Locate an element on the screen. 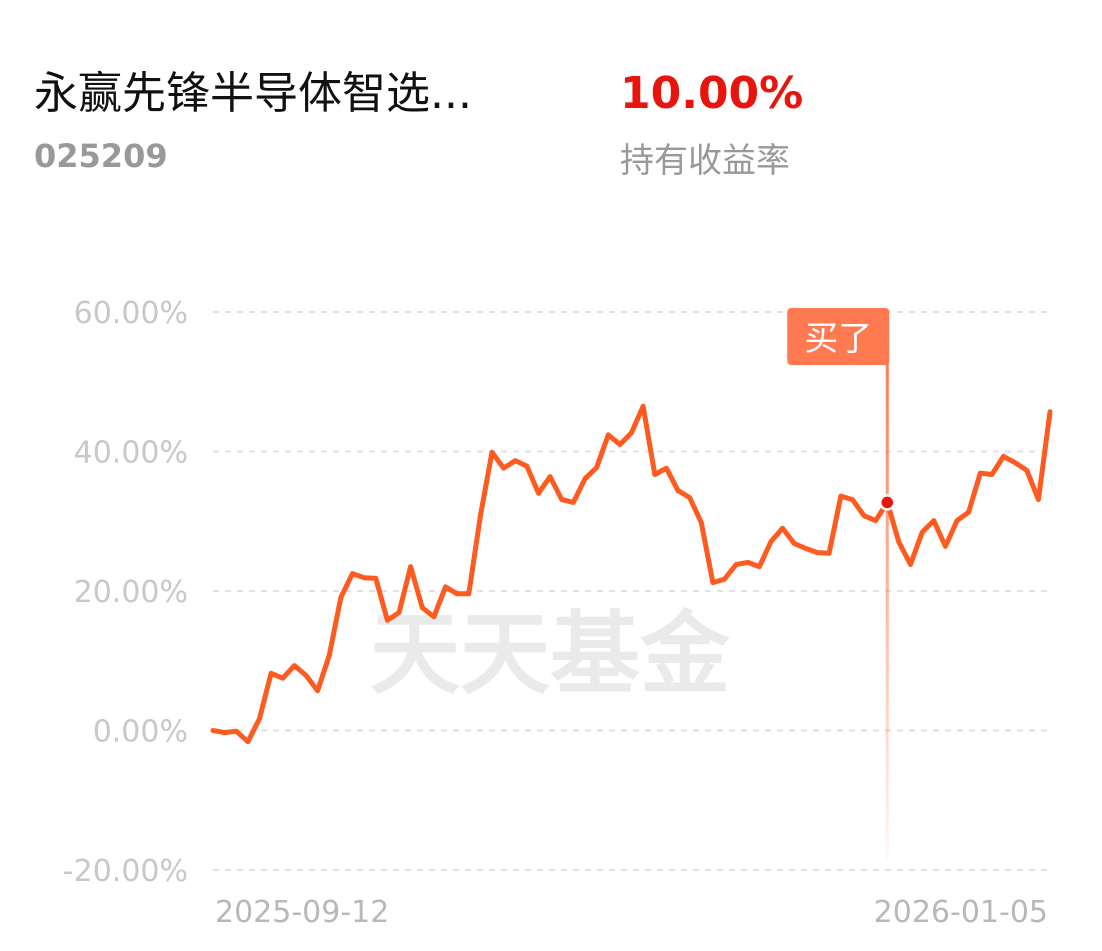  buy-tag is located at coordinates (838, 336).